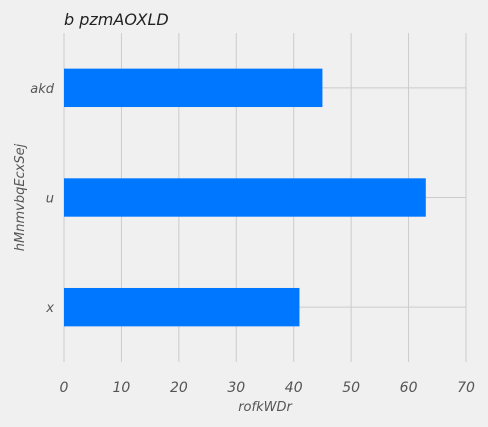 This screenshot has height=427, width=488. Describe the element at coordinates (122, 388) in the screenshot. I see `x-tick-label: 10` at that location.